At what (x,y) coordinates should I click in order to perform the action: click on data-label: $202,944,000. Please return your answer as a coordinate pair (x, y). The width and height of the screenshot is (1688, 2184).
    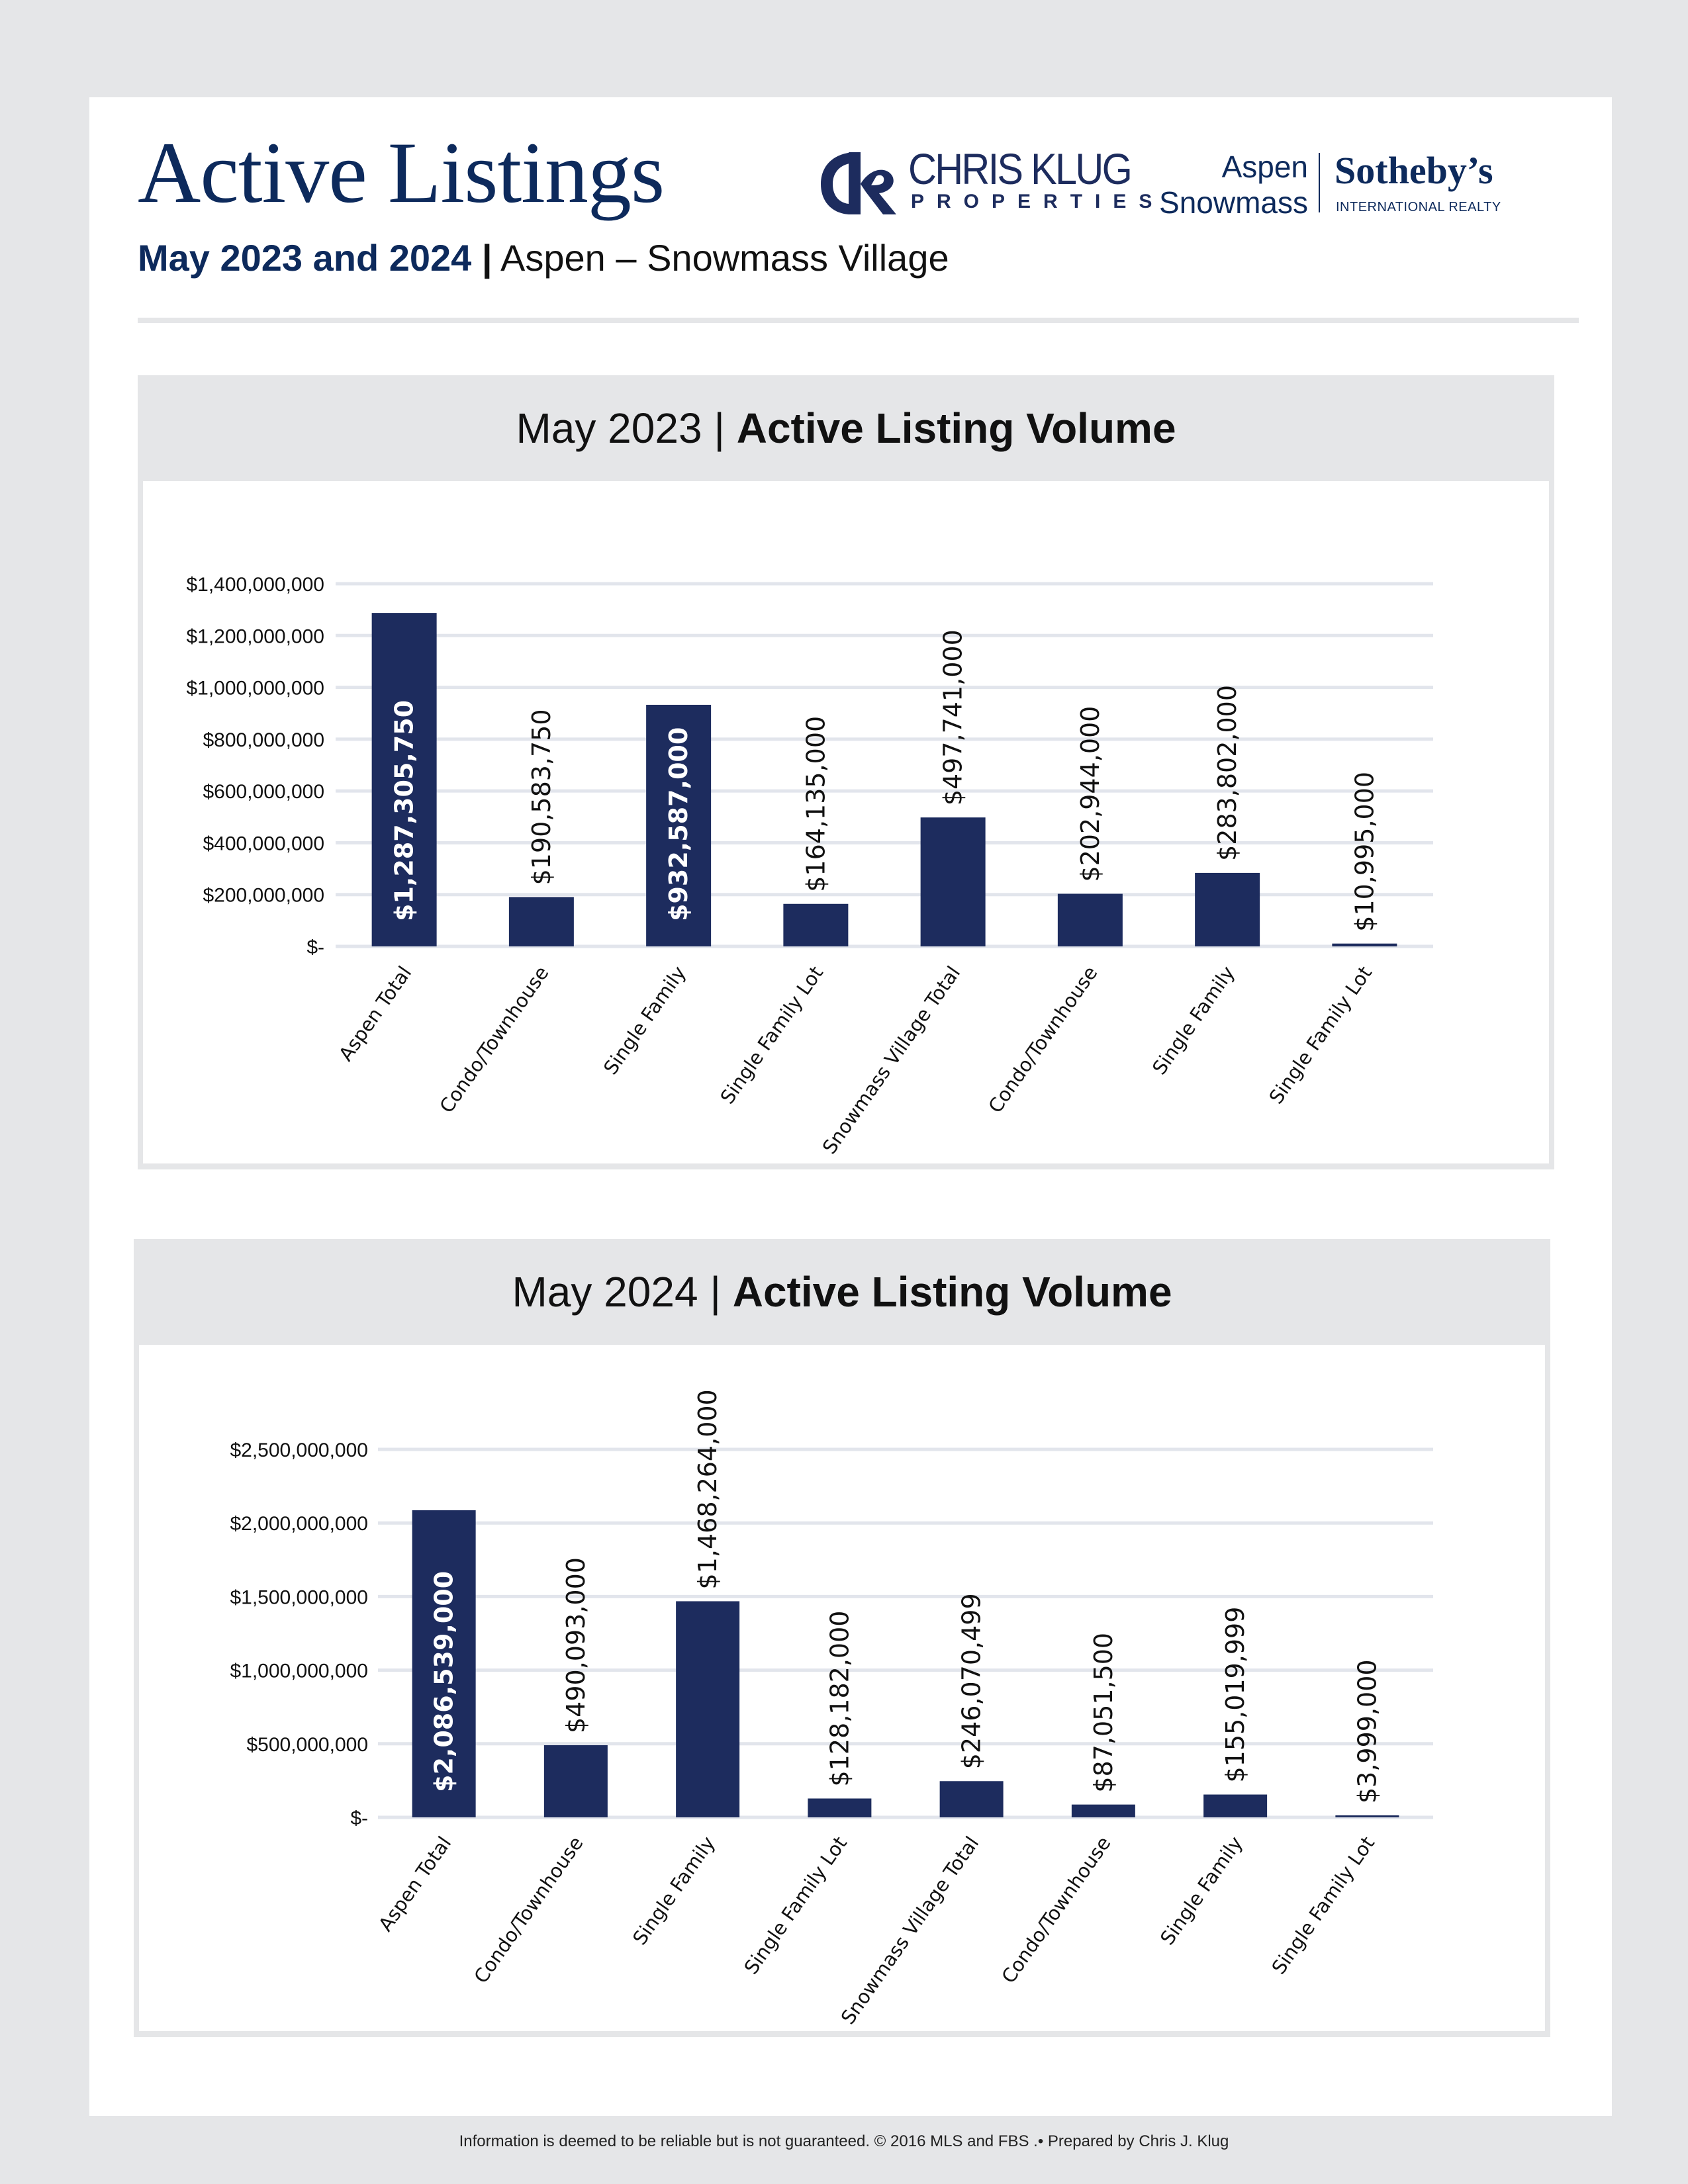
    Looking at the image, I should click on (1090, 794).